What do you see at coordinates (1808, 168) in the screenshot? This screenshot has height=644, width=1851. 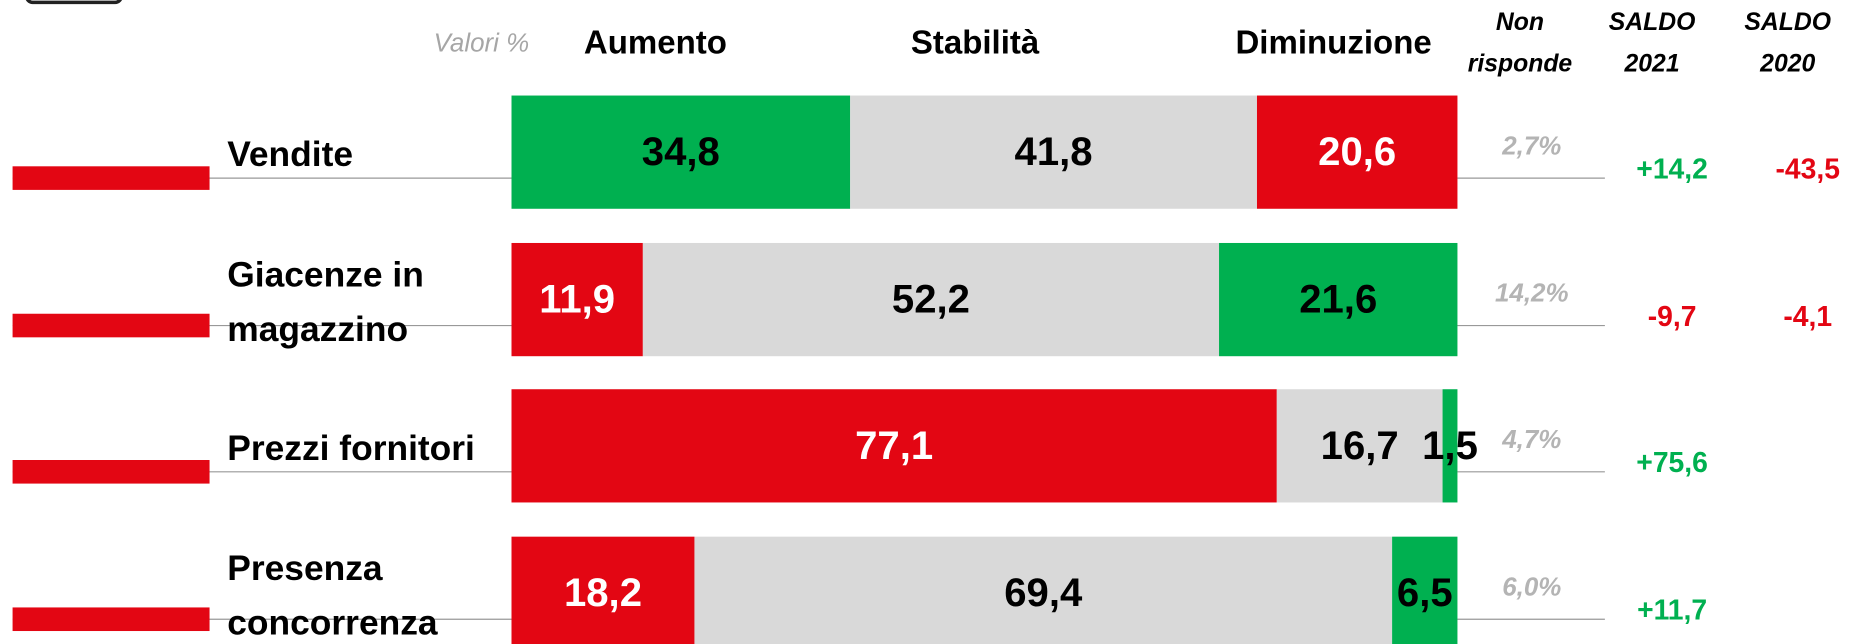 I see `column-value: -43,5` at bounding box center [1808, 168].